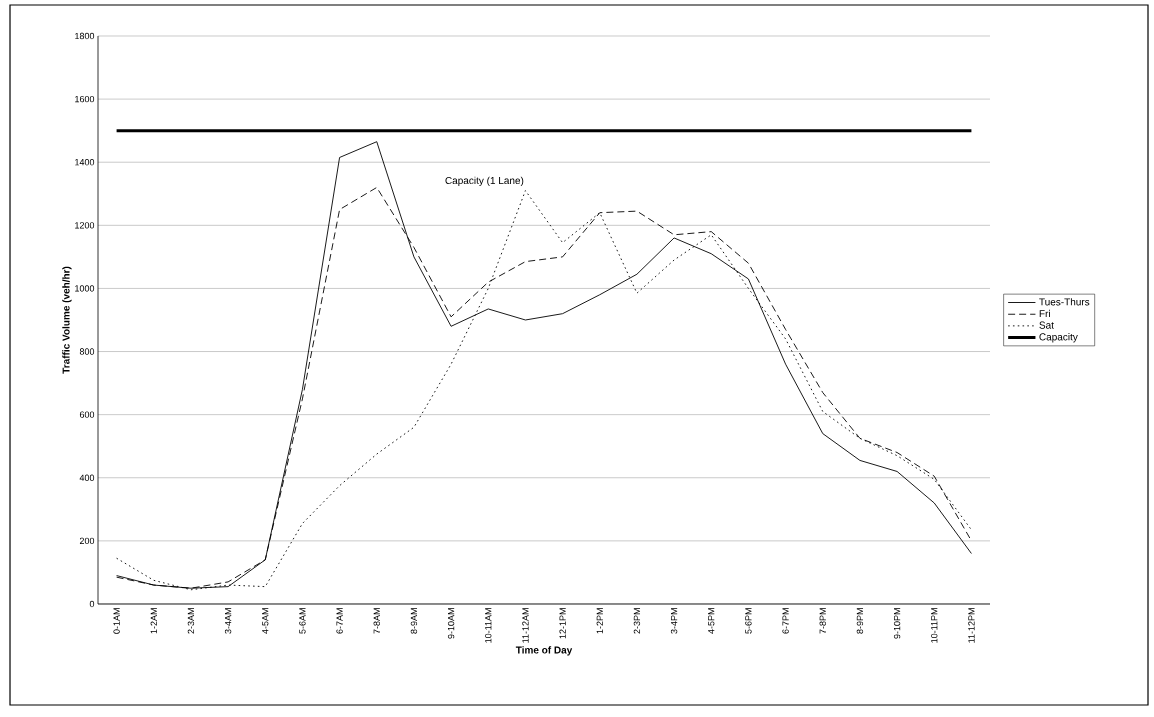 The width and height of the screenshot is (1154, 717). What do you see at coordinates (748, 621) in the screenshot?
I see `x-tick-label: 5-6PM` at bounding box center [748, 621].